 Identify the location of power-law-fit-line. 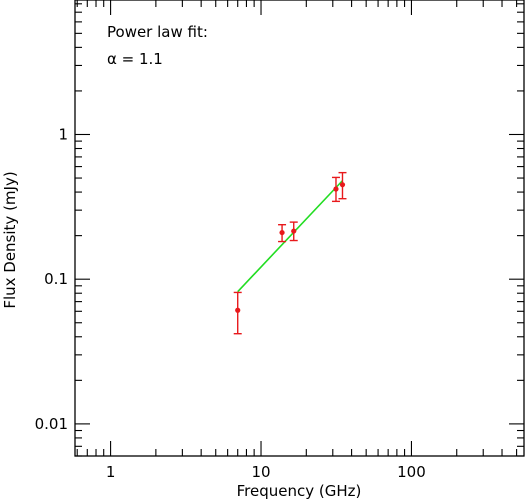
(290, 236).